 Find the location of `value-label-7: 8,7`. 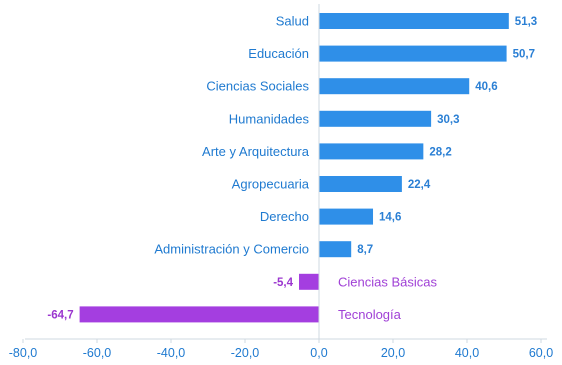

value-label-7: 8,7 is located at coordinates (365, 250).